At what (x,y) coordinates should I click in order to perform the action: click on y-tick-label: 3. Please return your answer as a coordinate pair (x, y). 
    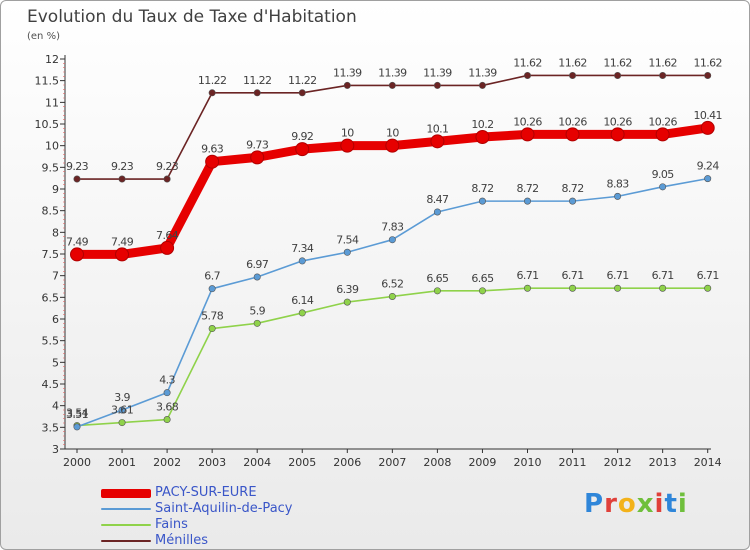
    Looking at the image, I should click on (55, 449).